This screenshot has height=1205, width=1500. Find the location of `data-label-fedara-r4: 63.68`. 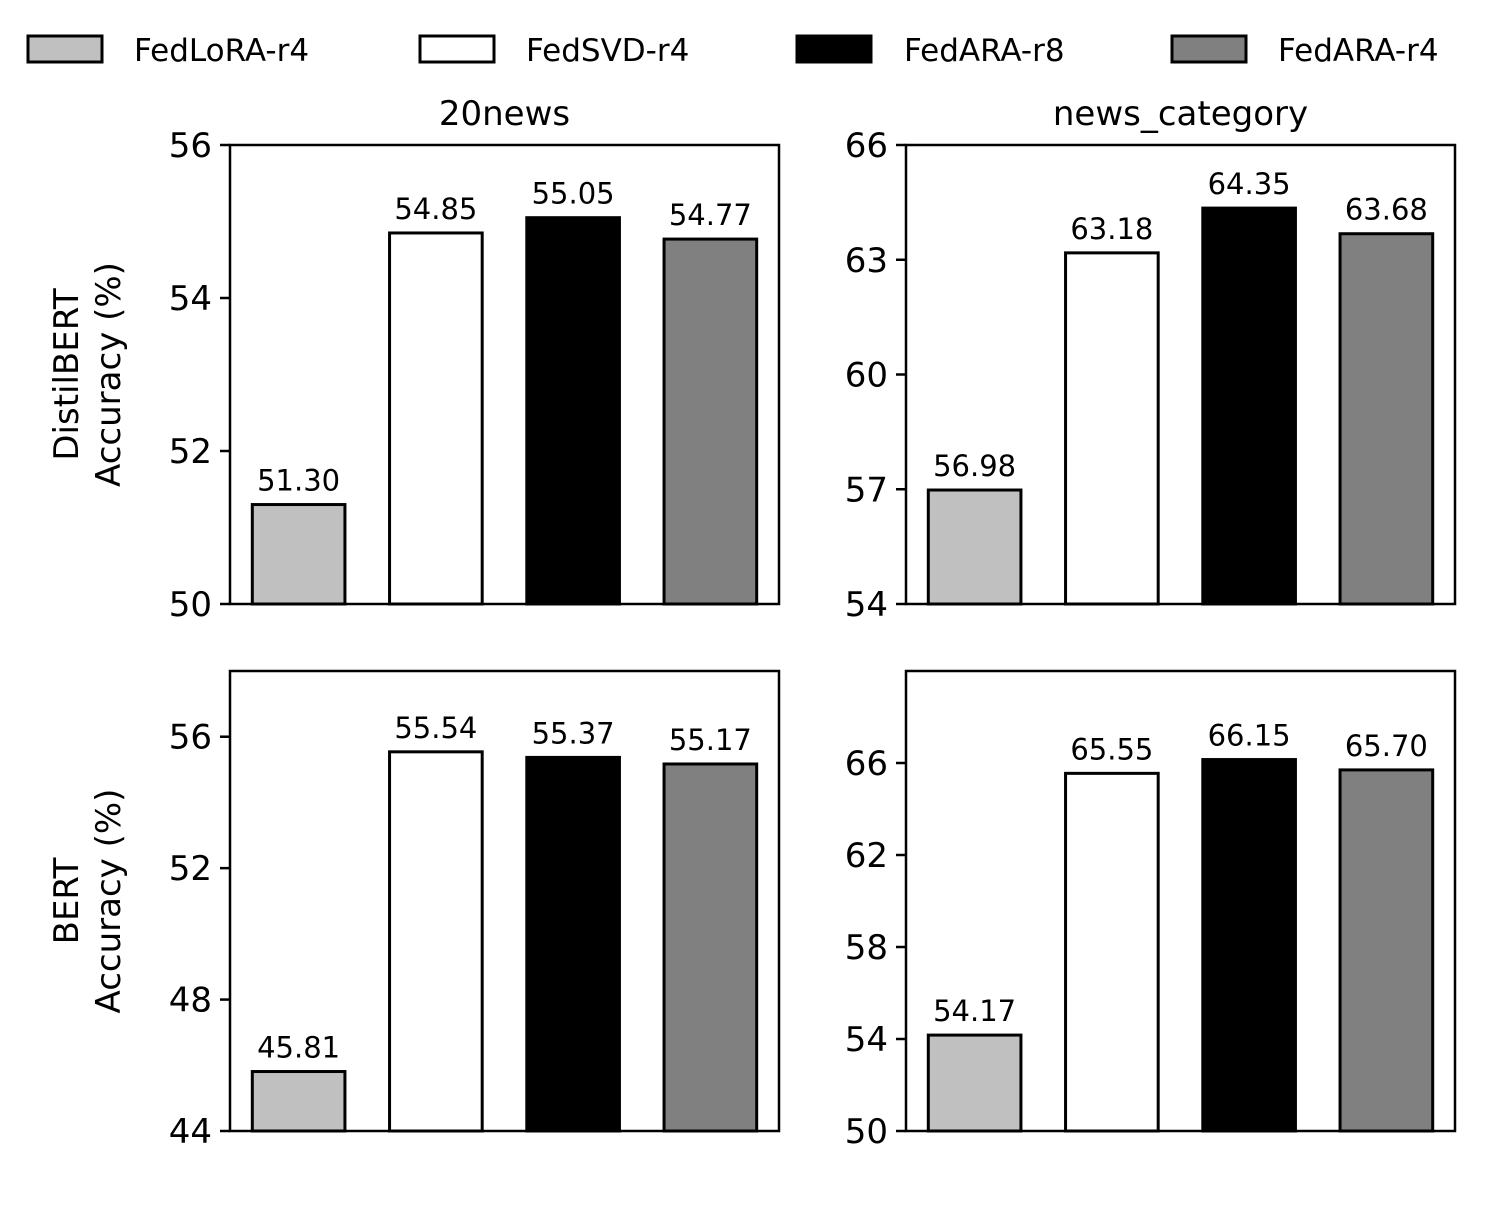

data-label-fedara-r4: 63.68 is located at coordinates (1386, 210).